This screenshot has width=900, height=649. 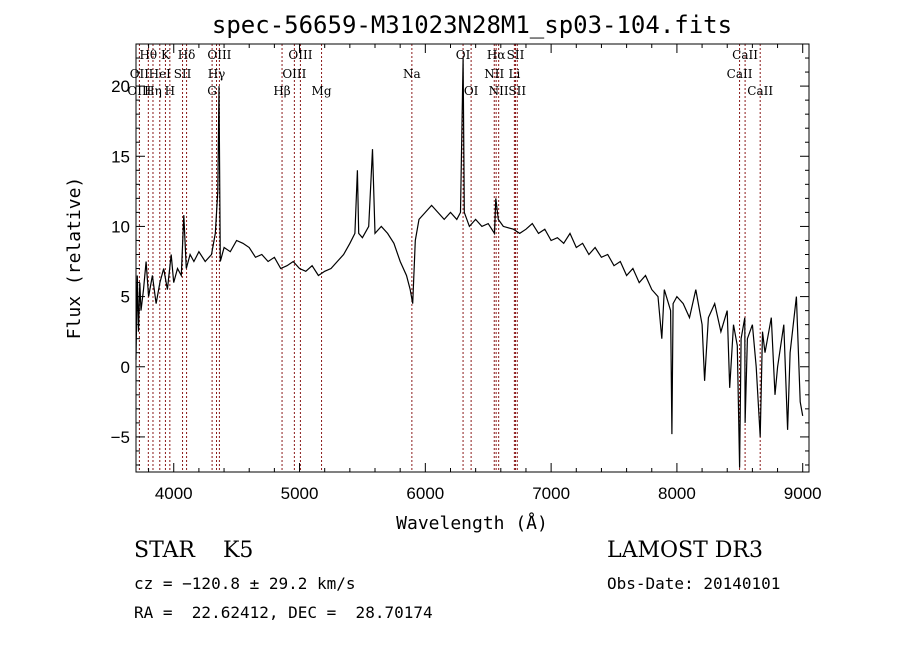 What do you see at coordinates (300, 493) in the screenshot?
I see `x-tick-label: 5000` at bounding box center [300, 493].